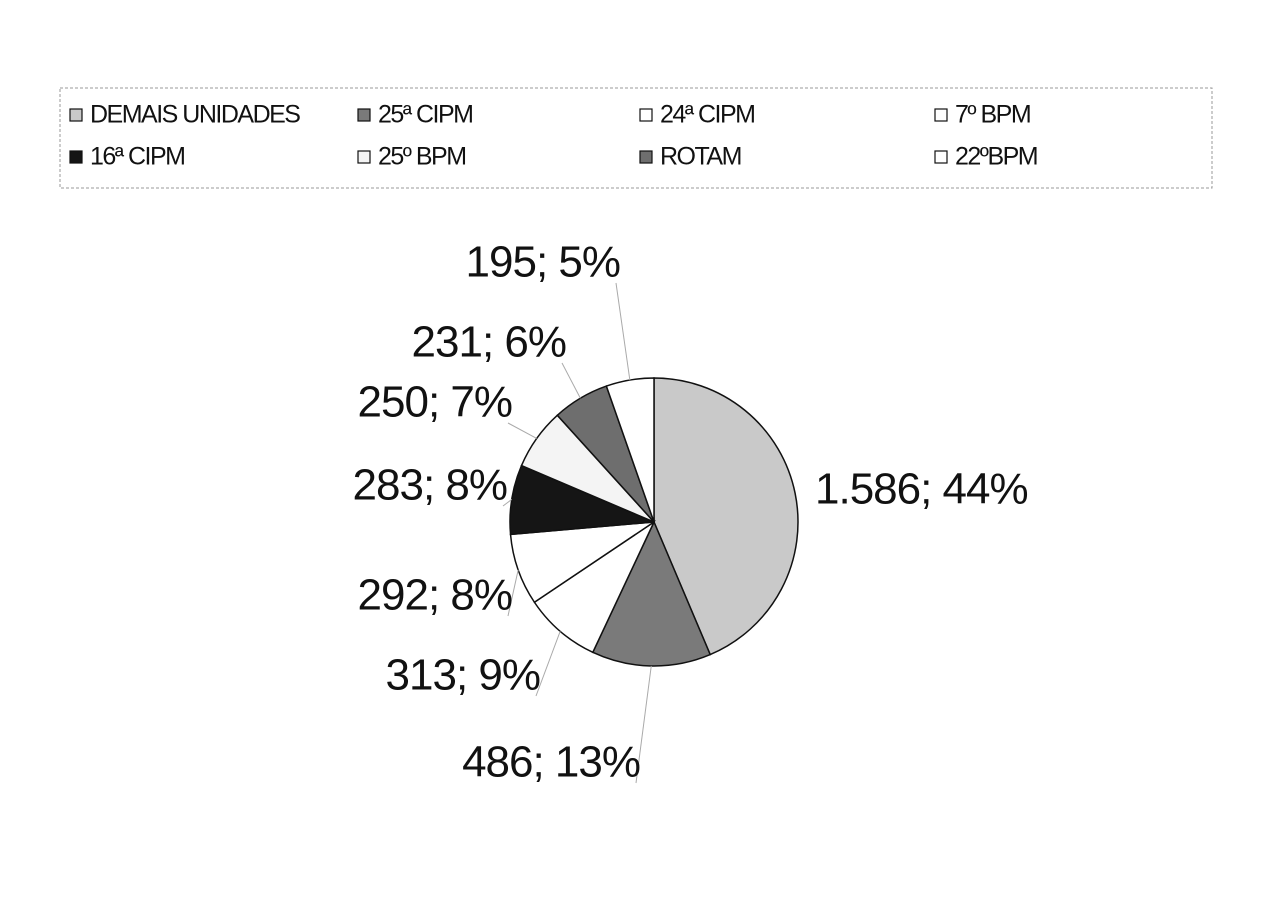 This screenshot has height=900, width=1261. What do you see at coordinates (489, 342) in the screenshot?
I see `data-label: 231; 6%` at bounding box center [489, 342].